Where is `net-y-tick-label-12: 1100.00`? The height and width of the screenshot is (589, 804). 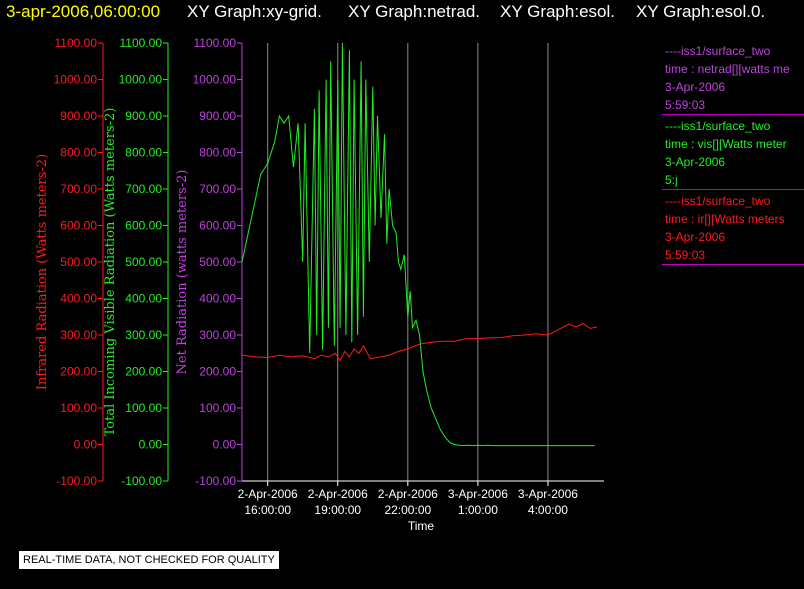 net-y-tick-label-12: 1100.00 is located at coordinates (215, 43).